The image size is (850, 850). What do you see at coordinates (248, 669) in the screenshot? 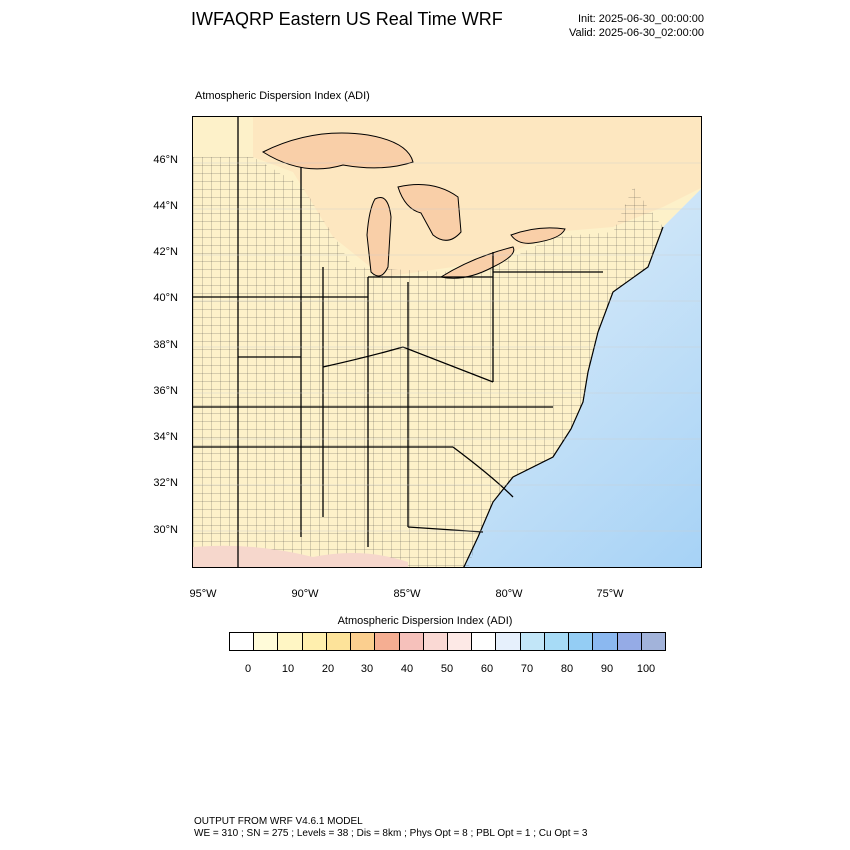
I see `colorbar-label: 0` at bounding box center [248, 669].